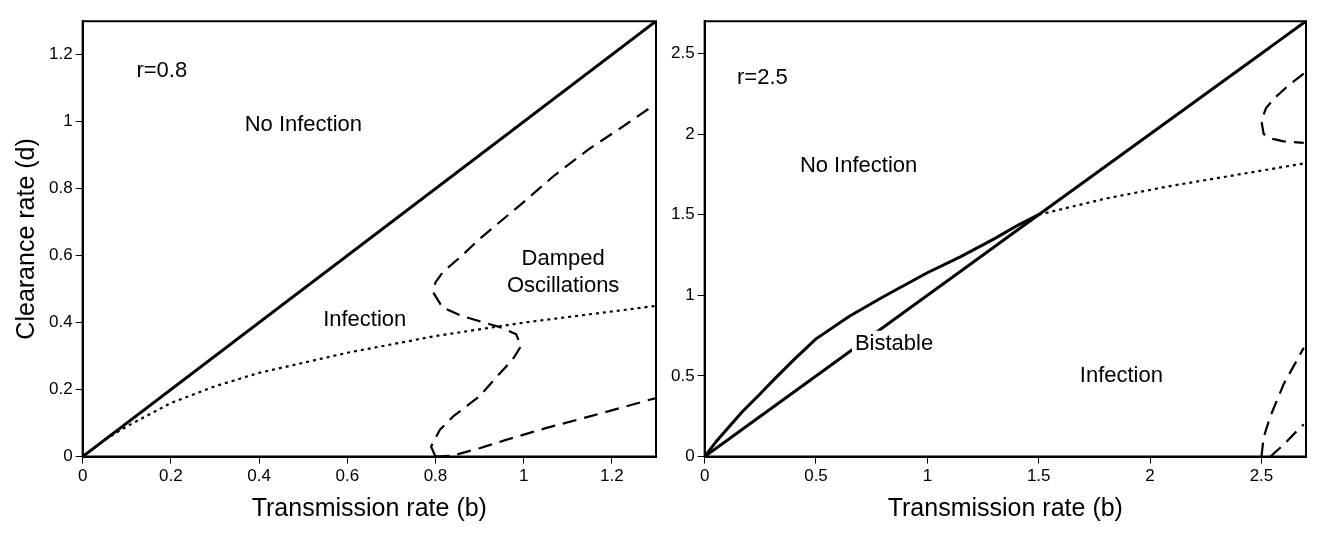 Image resolution: width=1329 pixels, height=538 pixels. Describe the element at coordinates (162, 70) in the screenshot. I see `annotation: r=0.8` at that location.